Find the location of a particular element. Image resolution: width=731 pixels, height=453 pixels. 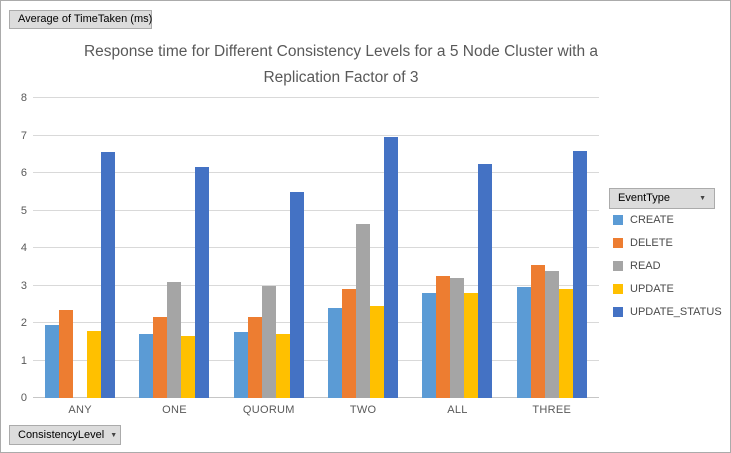

bar-create-two is located at coordinates (335, 353).